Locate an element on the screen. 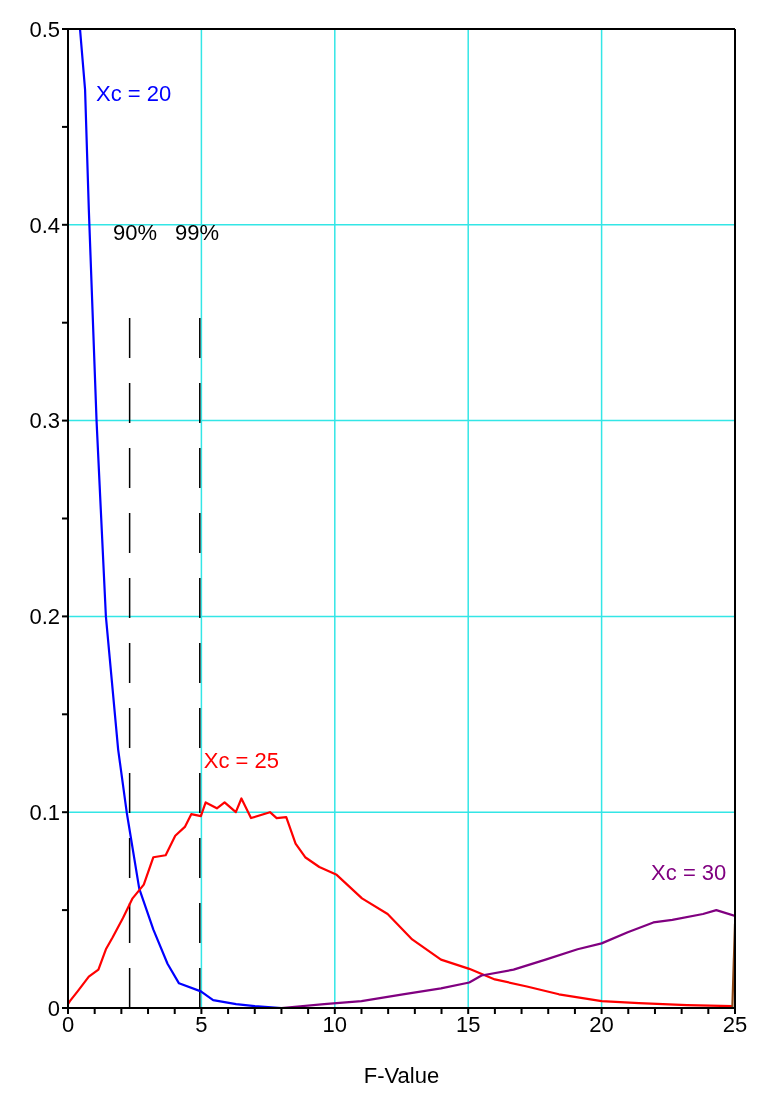 Image resolution: width=784 pixels, height=1108 pixels. x-tick-label: 5 is located at coordinates (201, 1024).